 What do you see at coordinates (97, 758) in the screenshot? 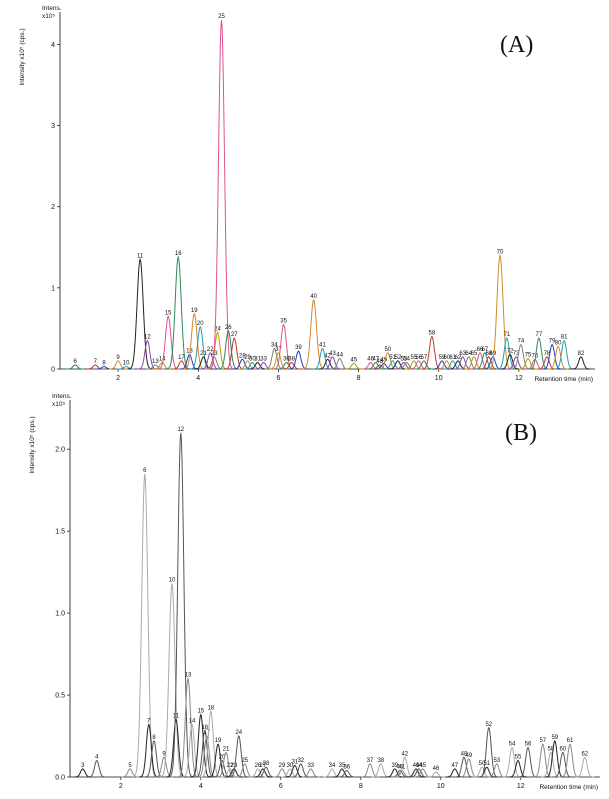
I see `peak-label: 4` at bounding box center [97, 758].